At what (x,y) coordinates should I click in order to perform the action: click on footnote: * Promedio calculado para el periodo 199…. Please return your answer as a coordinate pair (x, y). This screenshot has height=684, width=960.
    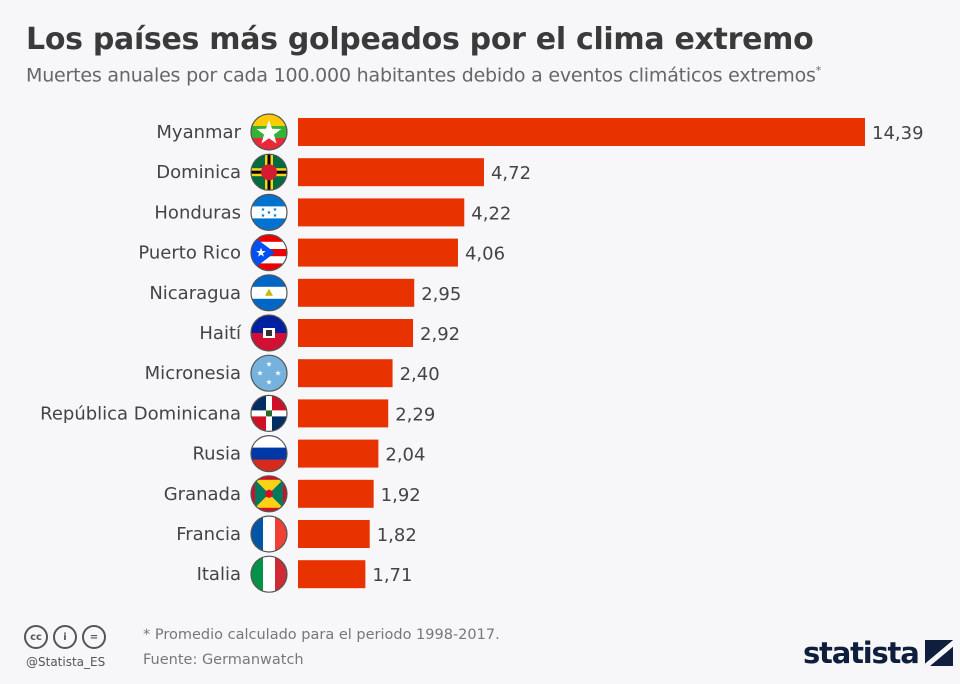
    Looking at the image, I should click on (321, 635).